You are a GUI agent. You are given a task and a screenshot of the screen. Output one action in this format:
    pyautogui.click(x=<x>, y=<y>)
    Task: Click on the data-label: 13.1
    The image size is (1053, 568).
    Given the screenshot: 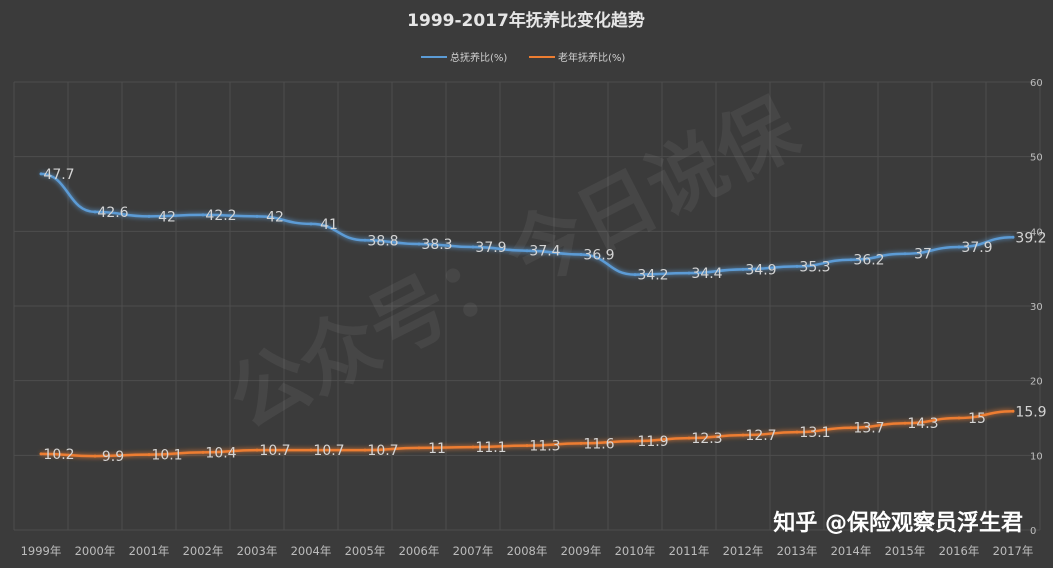 What is the action you would take?
    pyautogui.click(x=814, y=433)
    